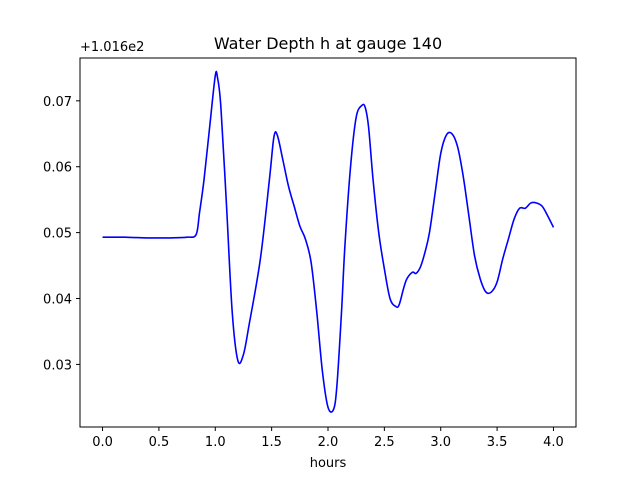 The height and width of the screenshot is (480, 640). I want to click on x-tick-label: 2.0, so click(328, 442).